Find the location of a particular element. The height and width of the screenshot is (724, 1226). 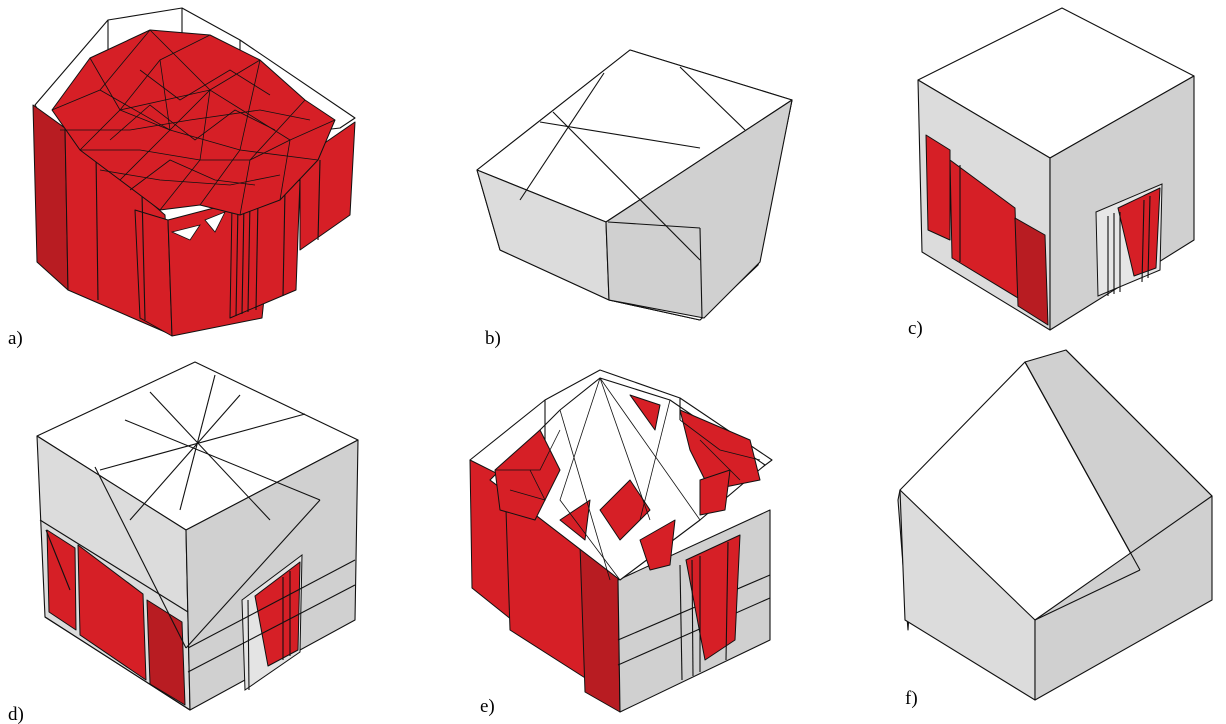

panel-b: b) is located at coordinates (634, 199).